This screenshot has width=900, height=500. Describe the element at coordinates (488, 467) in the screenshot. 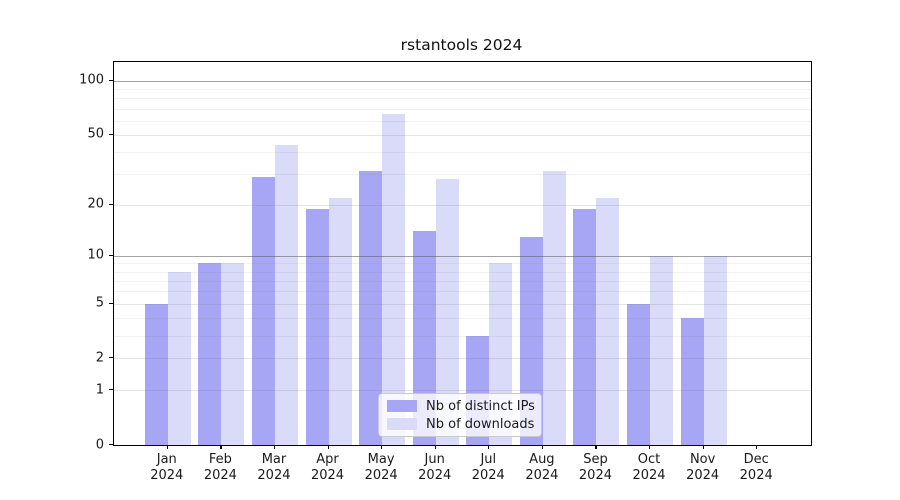

I see `x-tick-label: Jul 2024` at that location.